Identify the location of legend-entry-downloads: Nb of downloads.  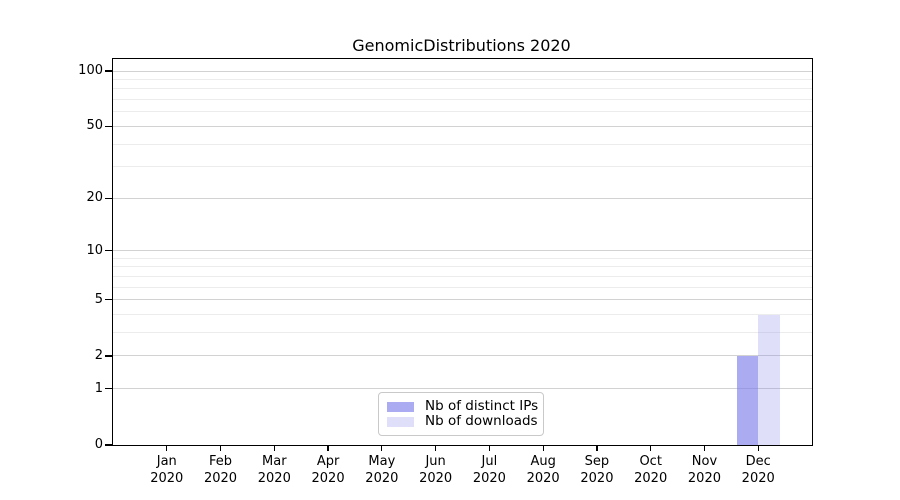
(462, 421).